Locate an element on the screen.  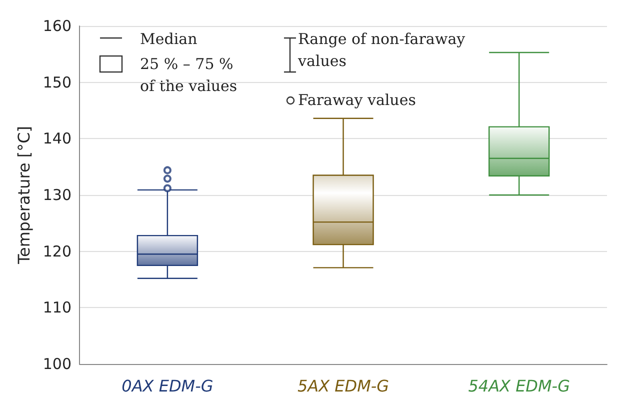
annotation: 25 % – 75 % of the values is located at coordinates (189, 75).